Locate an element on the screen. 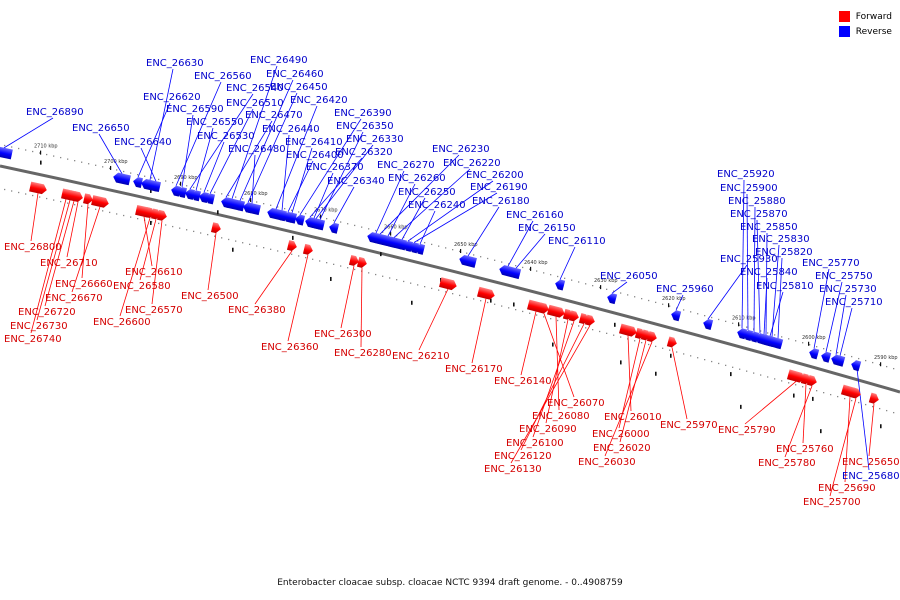 This screenshot has height=600, width=900. reverse-gene-label: ENC_26510 is located at coordinates (255, 103).